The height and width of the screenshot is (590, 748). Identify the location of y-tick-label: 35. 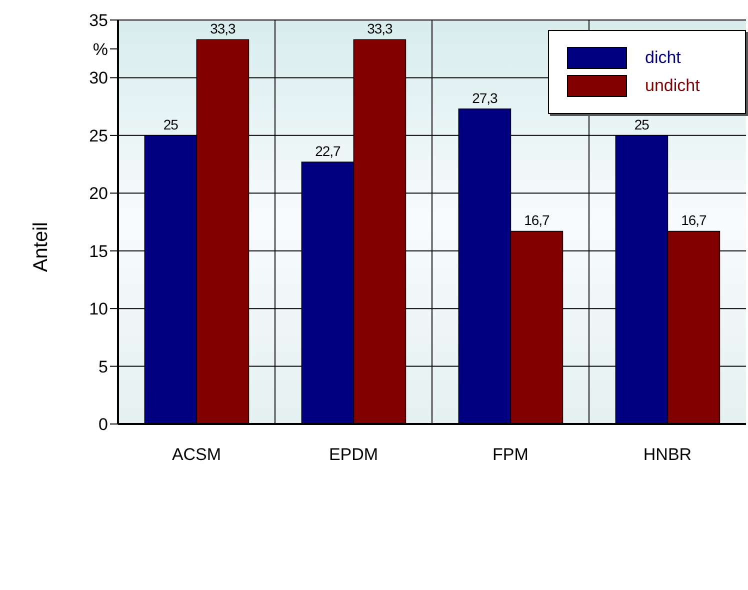
(98, 20).